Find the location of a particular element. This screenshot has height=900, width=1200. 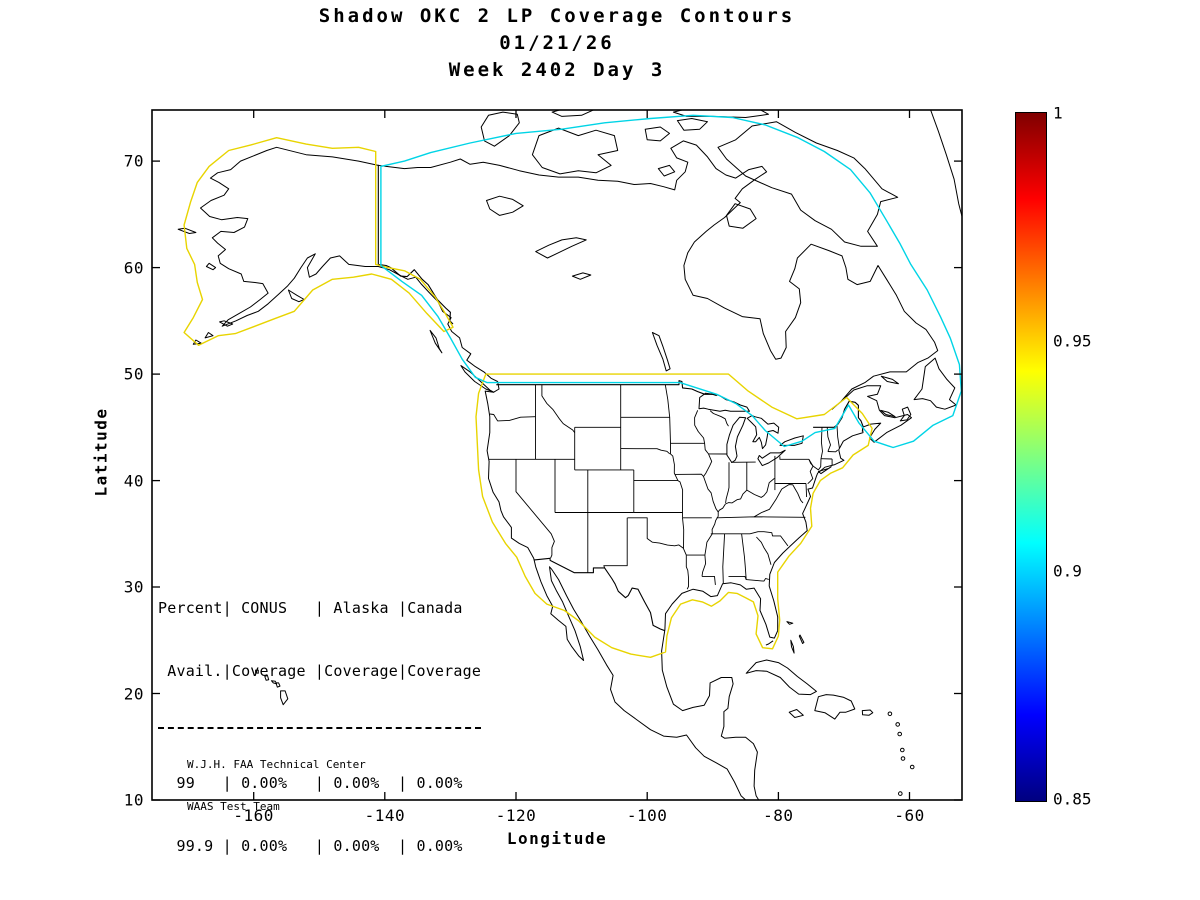

coverage-table-header-1: Percent| CONUS | Alaska |Canada is located at coordinates (310, 608).